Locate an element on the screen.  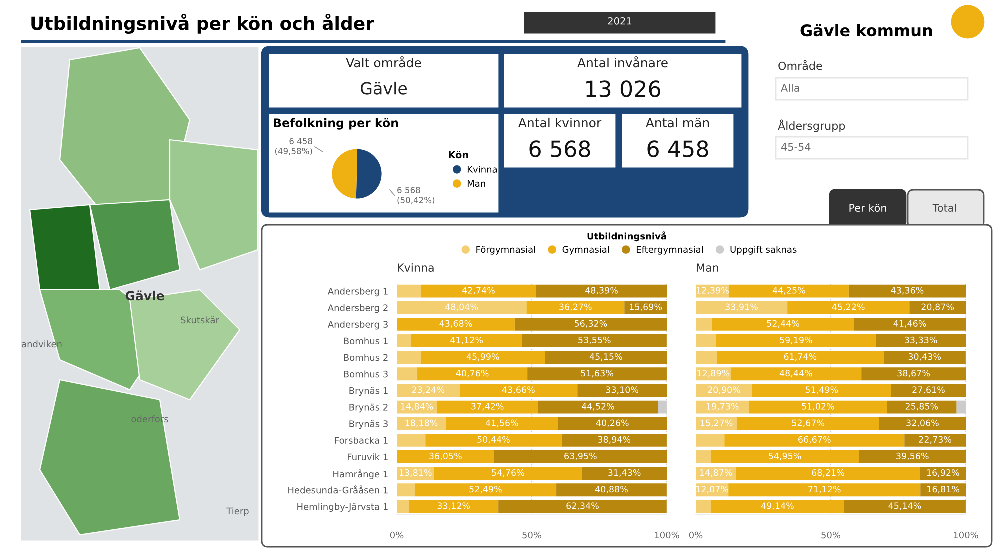
data-label: 49,14% is located at coordinates (777, 506).